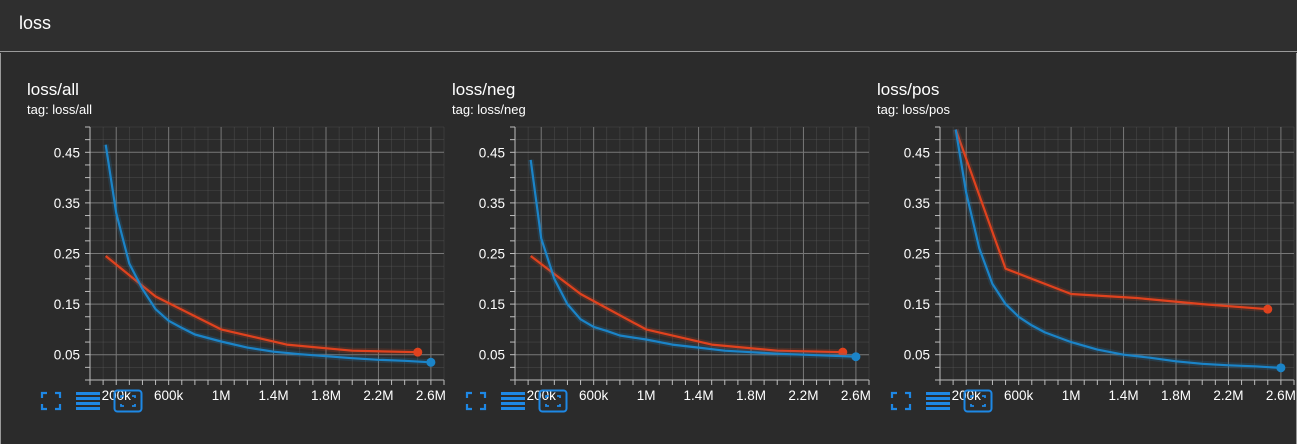 This screenshot has height=444, width=1297. I want to click on chart-tag: tag: loss/pos, so click(913, 109).